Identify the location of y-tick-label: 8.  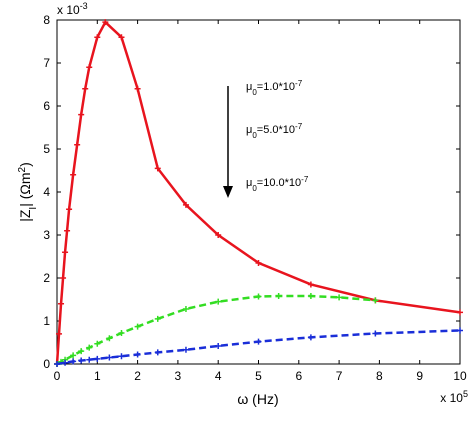
(46, 20).